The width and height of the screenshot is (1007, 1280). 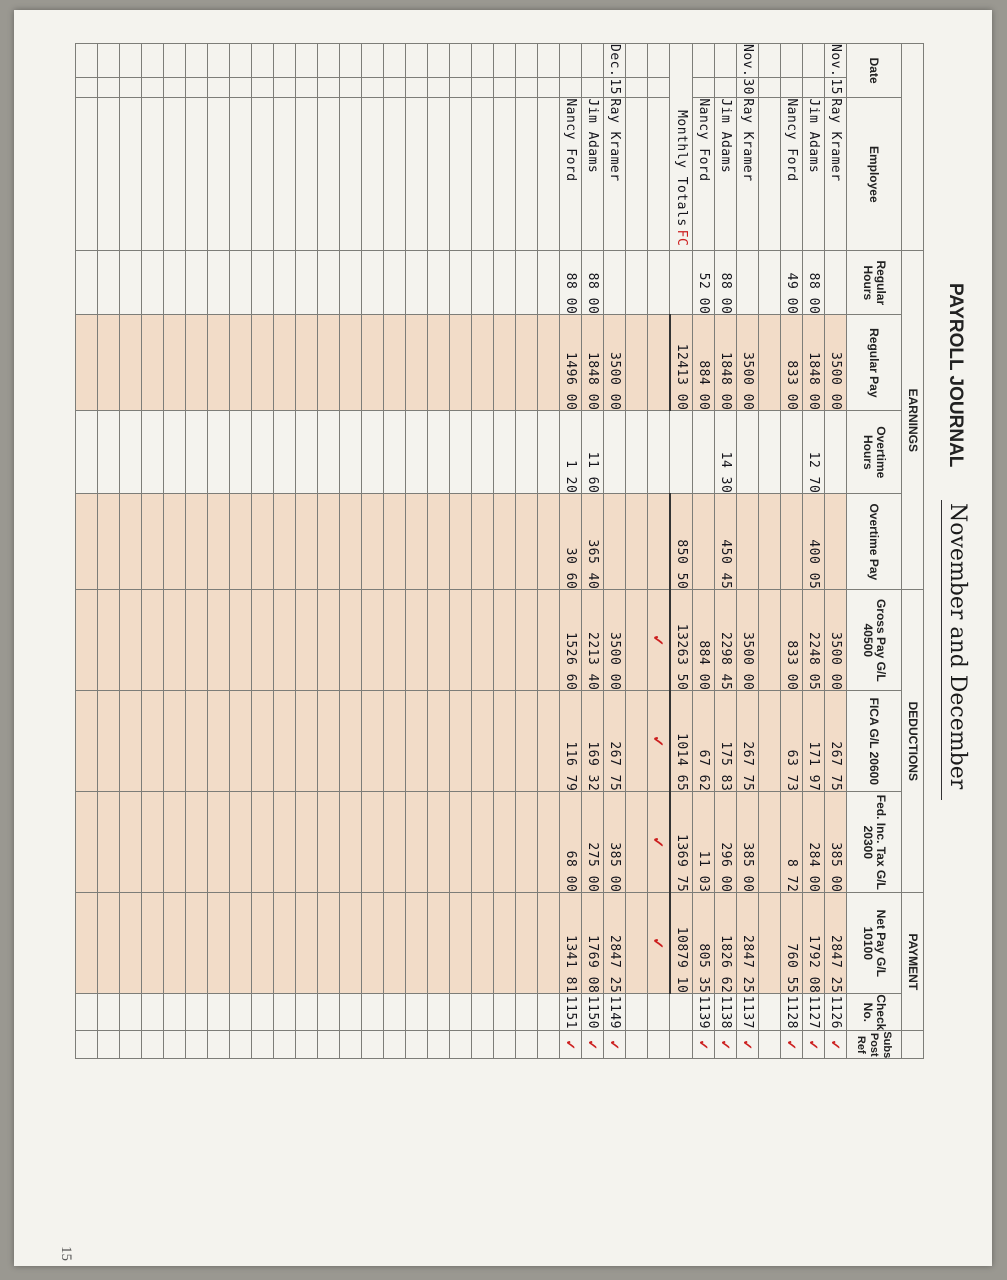 I want to click on journal-row, so click(x=769, y=551).